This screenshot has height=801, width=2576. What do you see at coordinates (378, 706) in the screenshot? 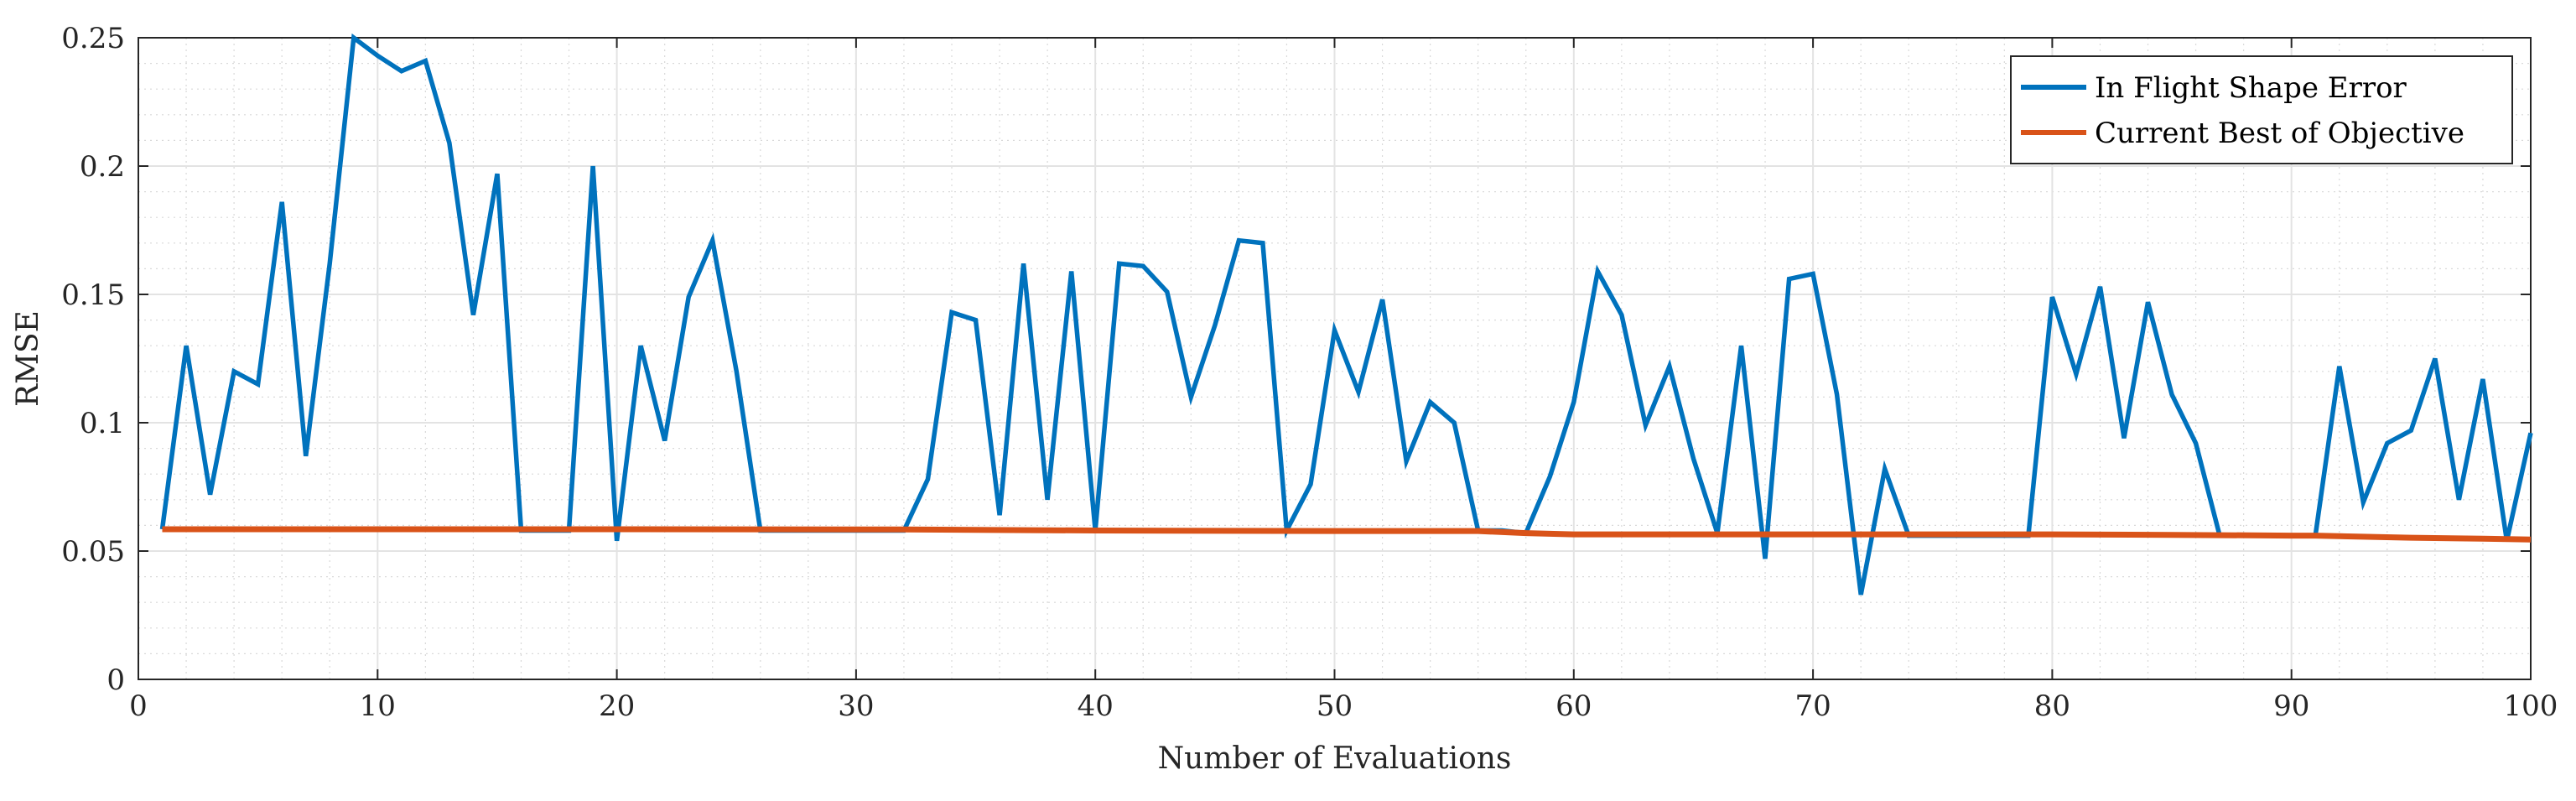
I see `x-tick-label: 10` at bounding box center [378, 706].